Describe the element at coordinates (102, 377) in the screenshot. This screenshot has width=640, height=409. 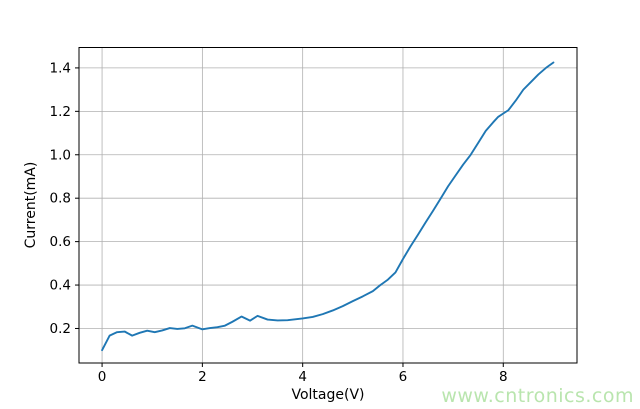
I see `x-tick-label: 0` at that location.